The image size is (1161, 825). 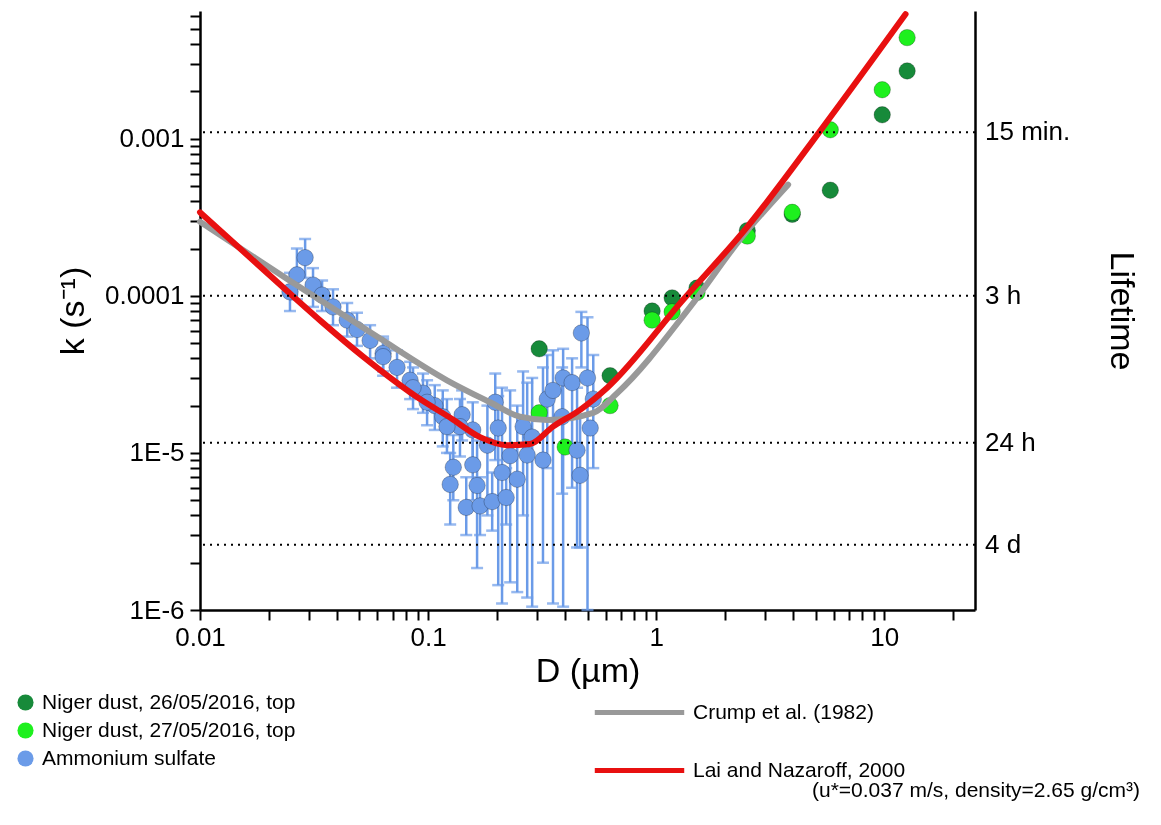 What do you see at coordinates (144, 295) in the screenshot?
I see `y-tick-label: 0.0001` at bounding box center [144, 295].